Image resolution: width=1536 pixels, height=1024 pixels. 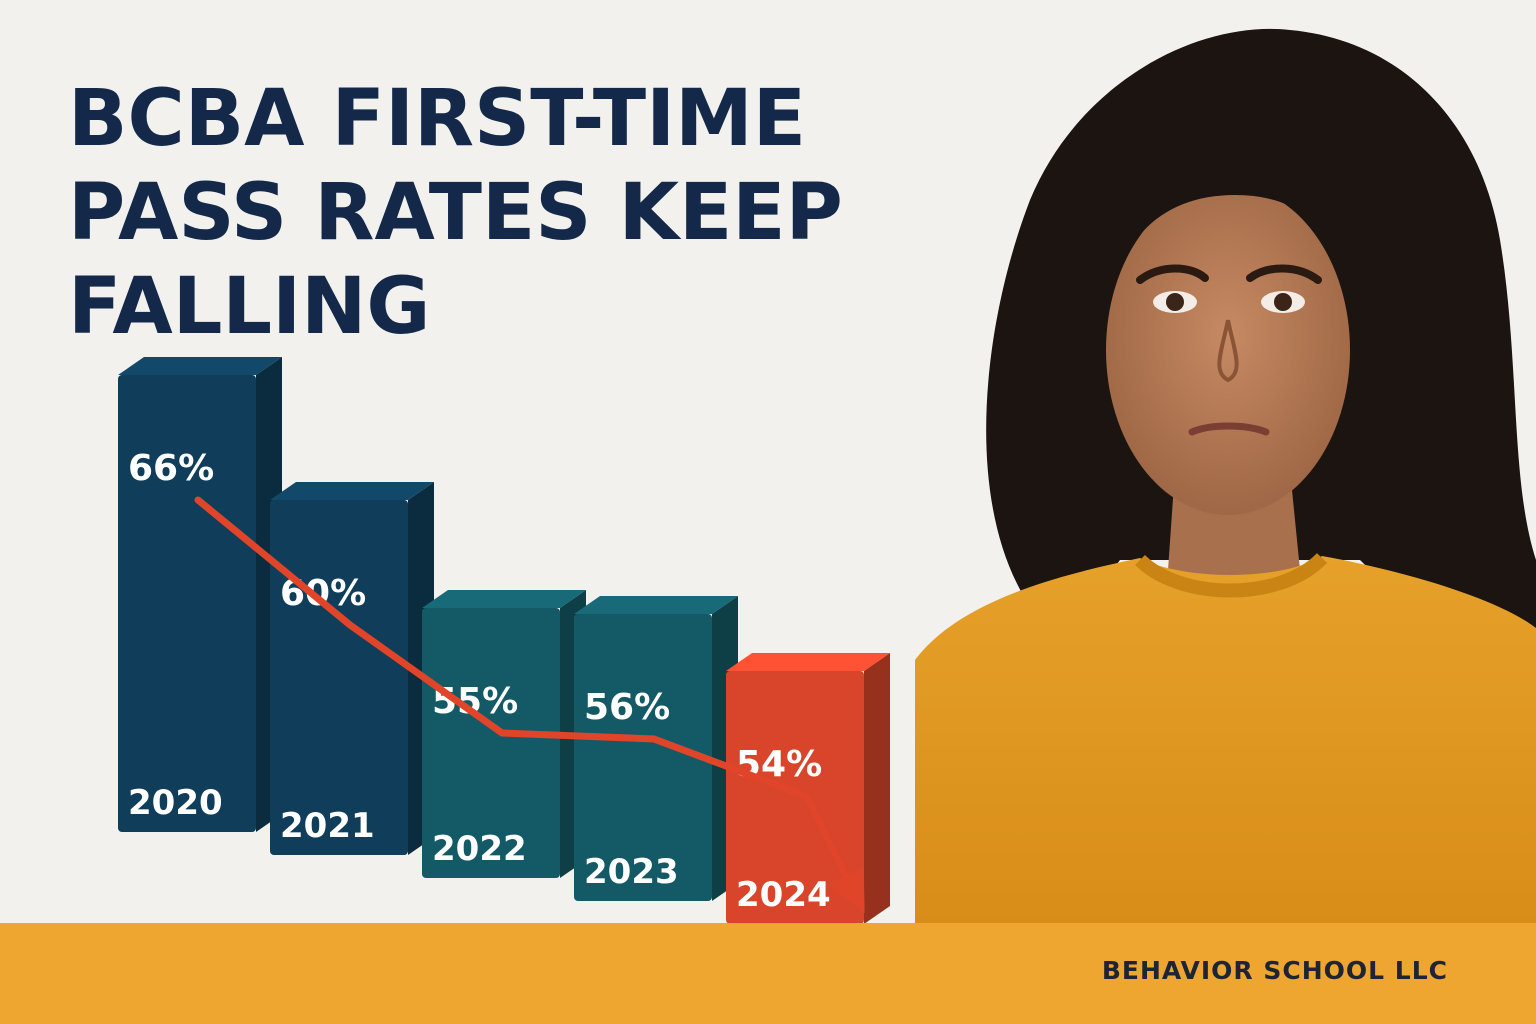 What do you see at coordinates (768, 973) in the screenshot?
I see `footer-band: BEHAVIOR SCHOOL LLC` at bounding box center [768, 973].